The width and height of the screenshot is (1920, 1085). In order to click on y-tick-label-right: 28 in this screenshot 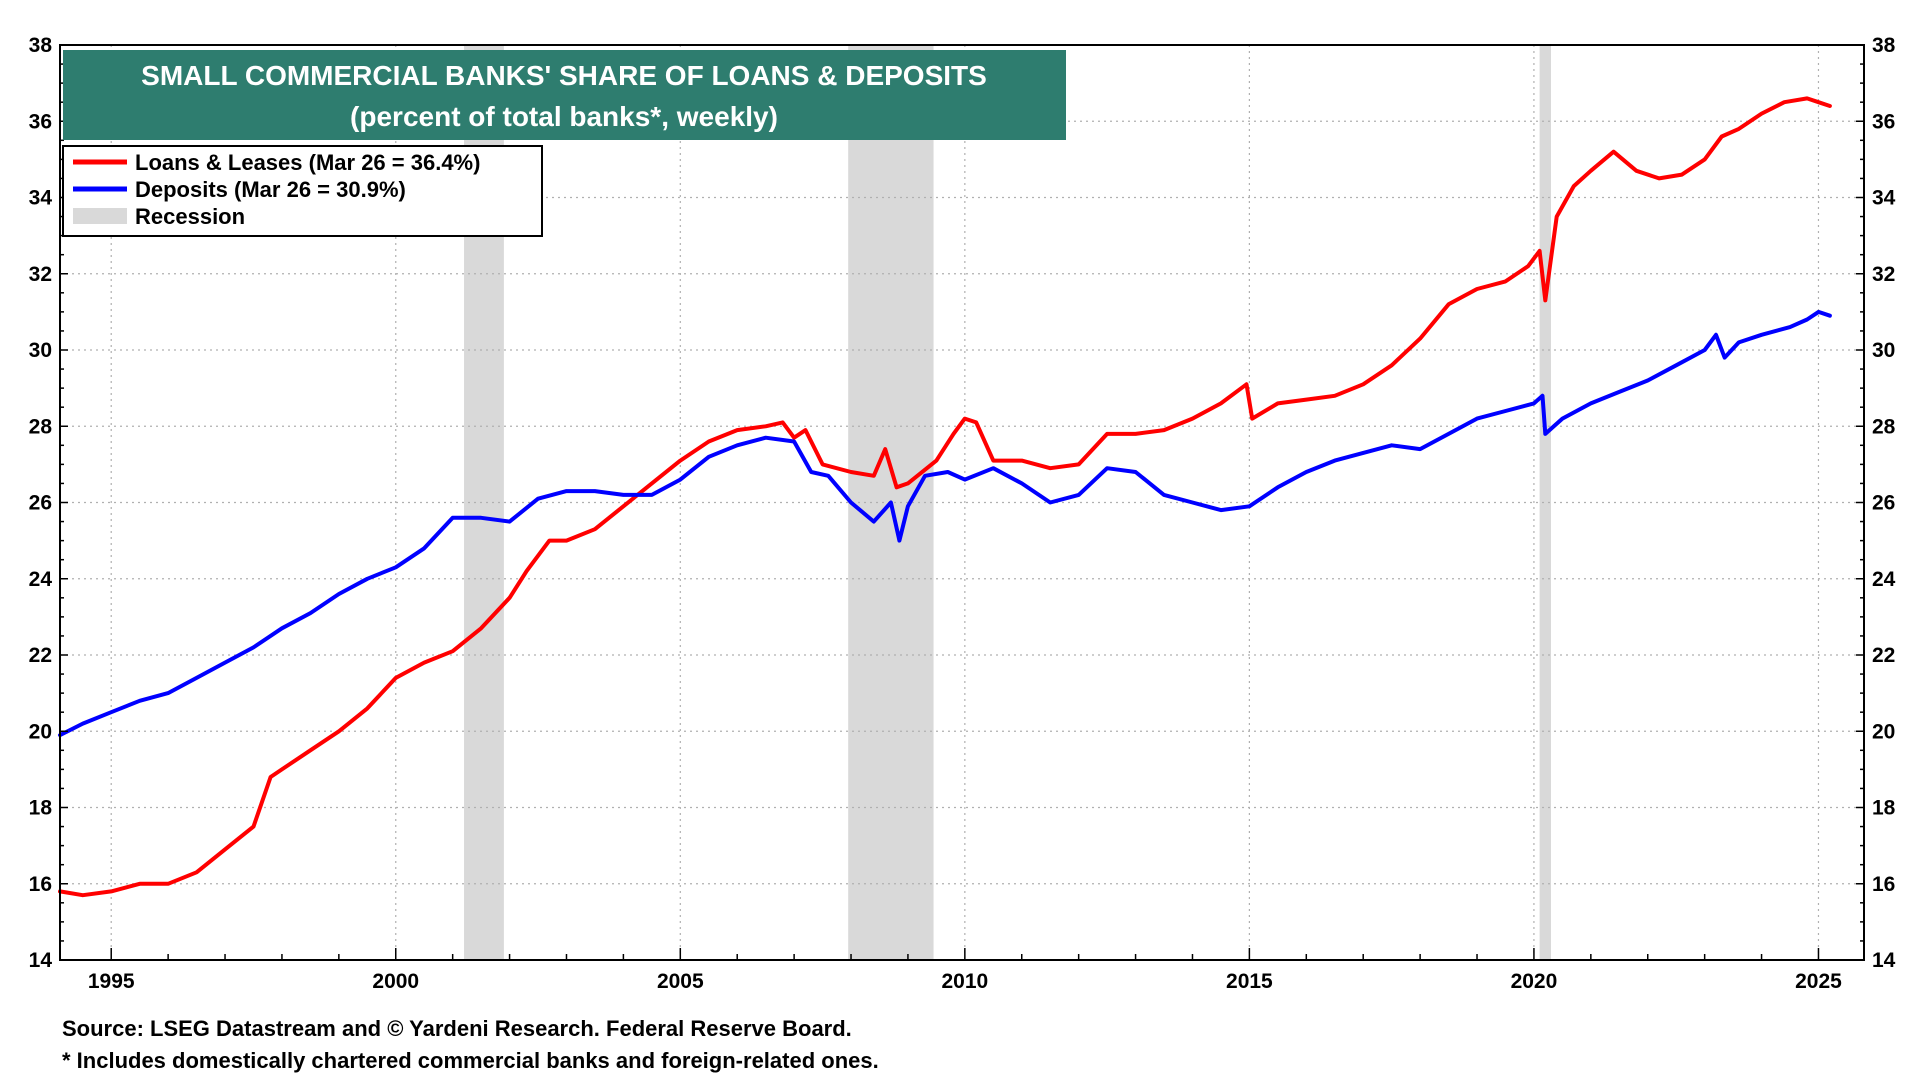, I will do `click(1884, 426)`.